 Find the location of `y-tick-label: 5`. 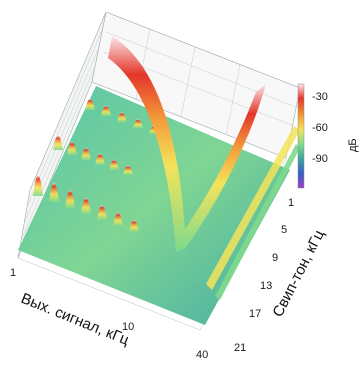

y-tick-label: 5 is located at coordinates (284, 230).